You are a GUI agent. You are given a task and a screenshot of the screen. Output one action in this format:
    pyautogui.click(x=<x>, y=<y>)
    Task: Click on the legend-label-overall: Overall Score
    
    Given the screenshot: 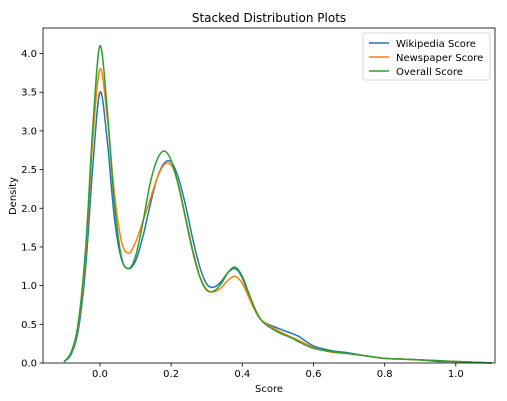 What is the action you would take?
    pyautogui.click(x=429, y=72)
    